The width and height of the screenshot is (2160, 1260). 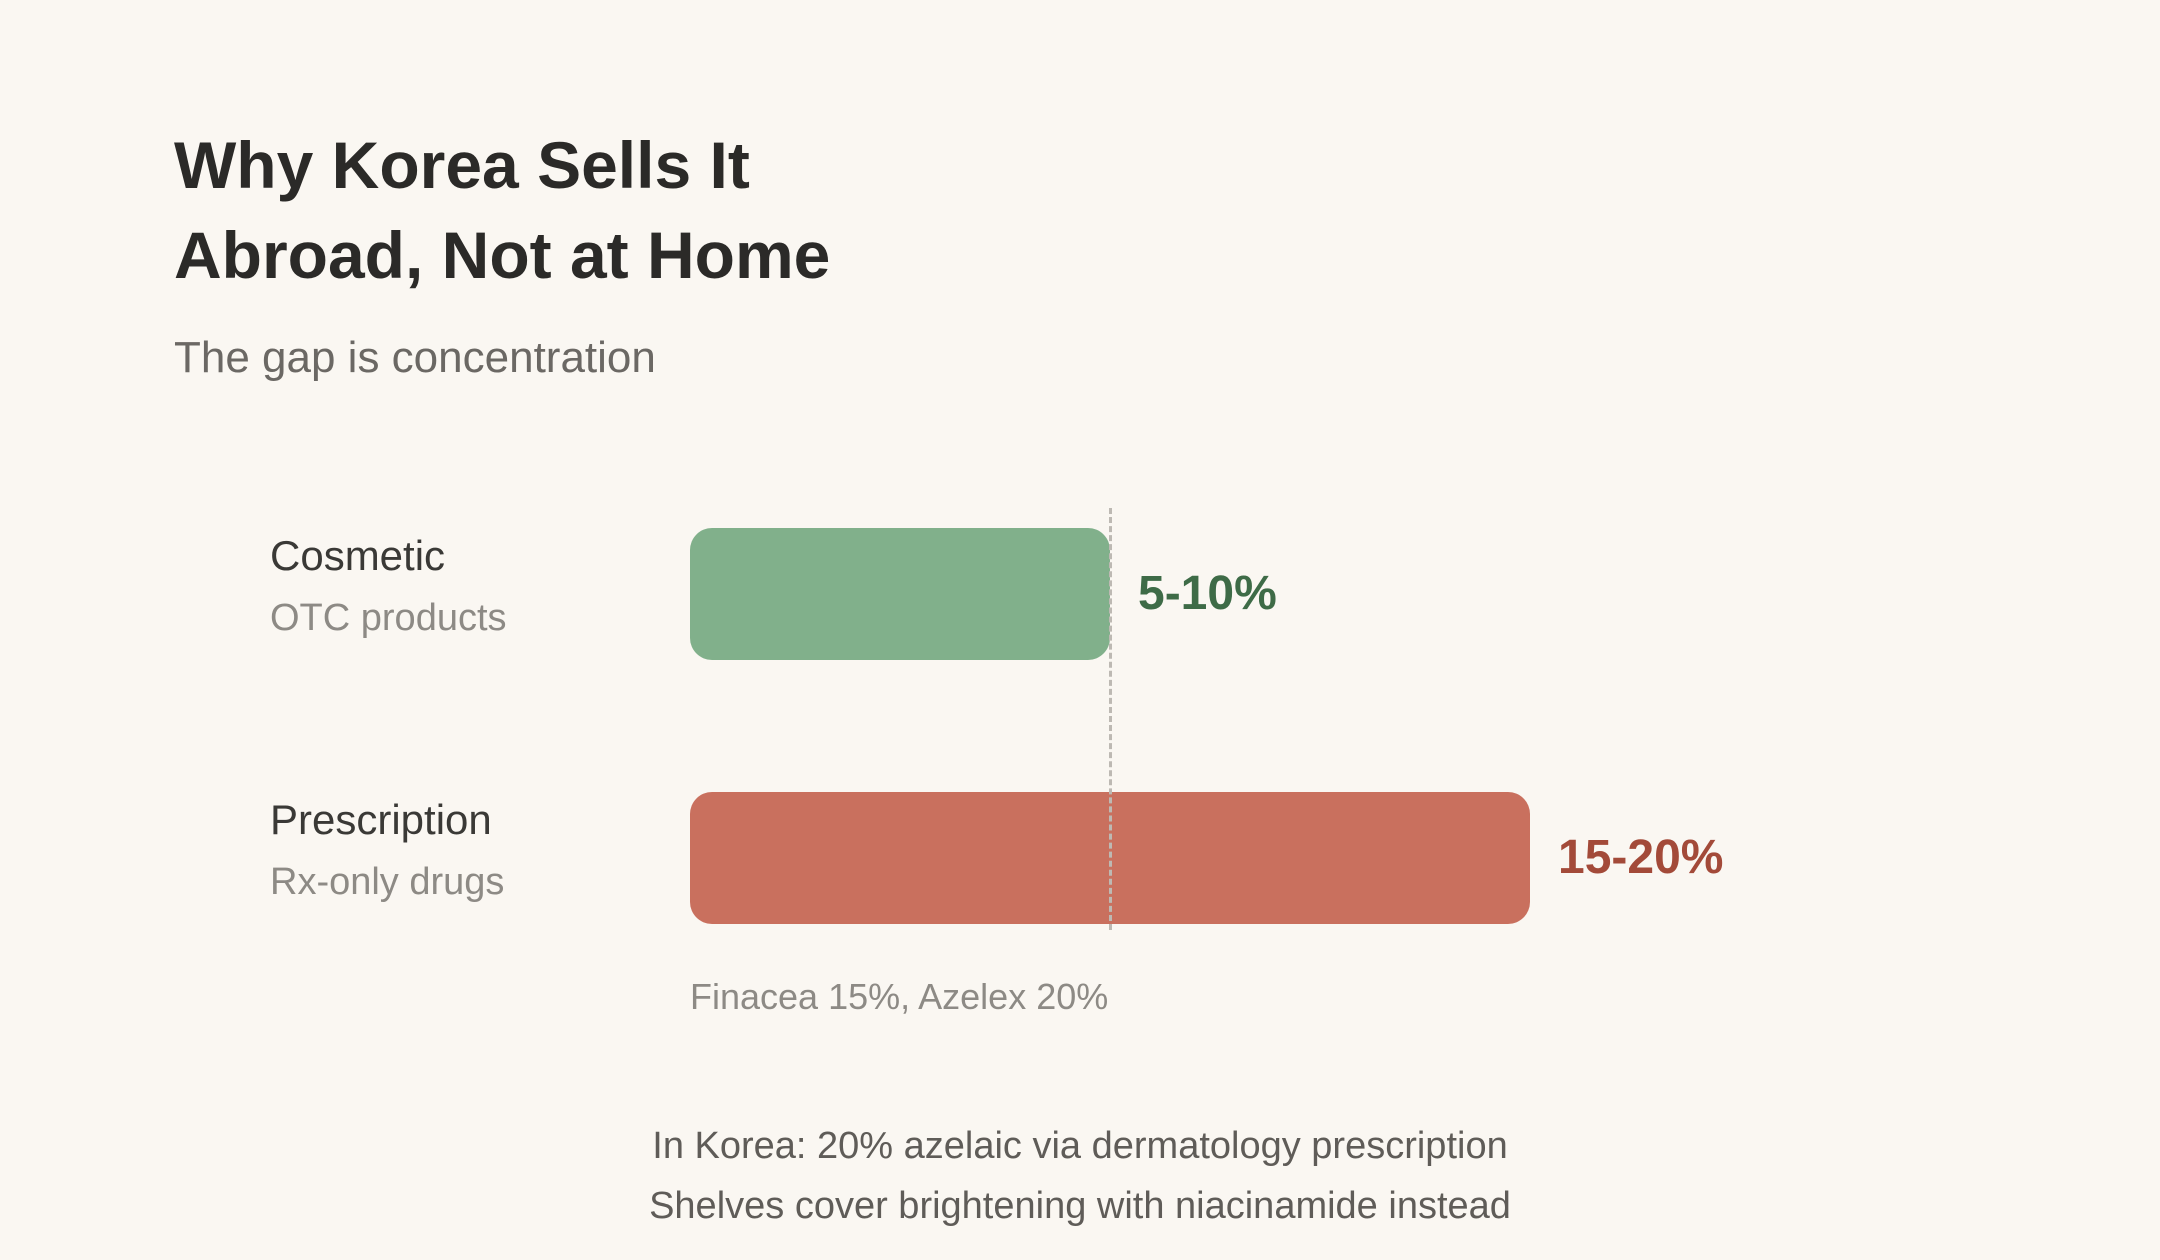 I want to click on chart-title: Why Korea Sells It Abroad, Not at Home, so click(x=624, y=210).